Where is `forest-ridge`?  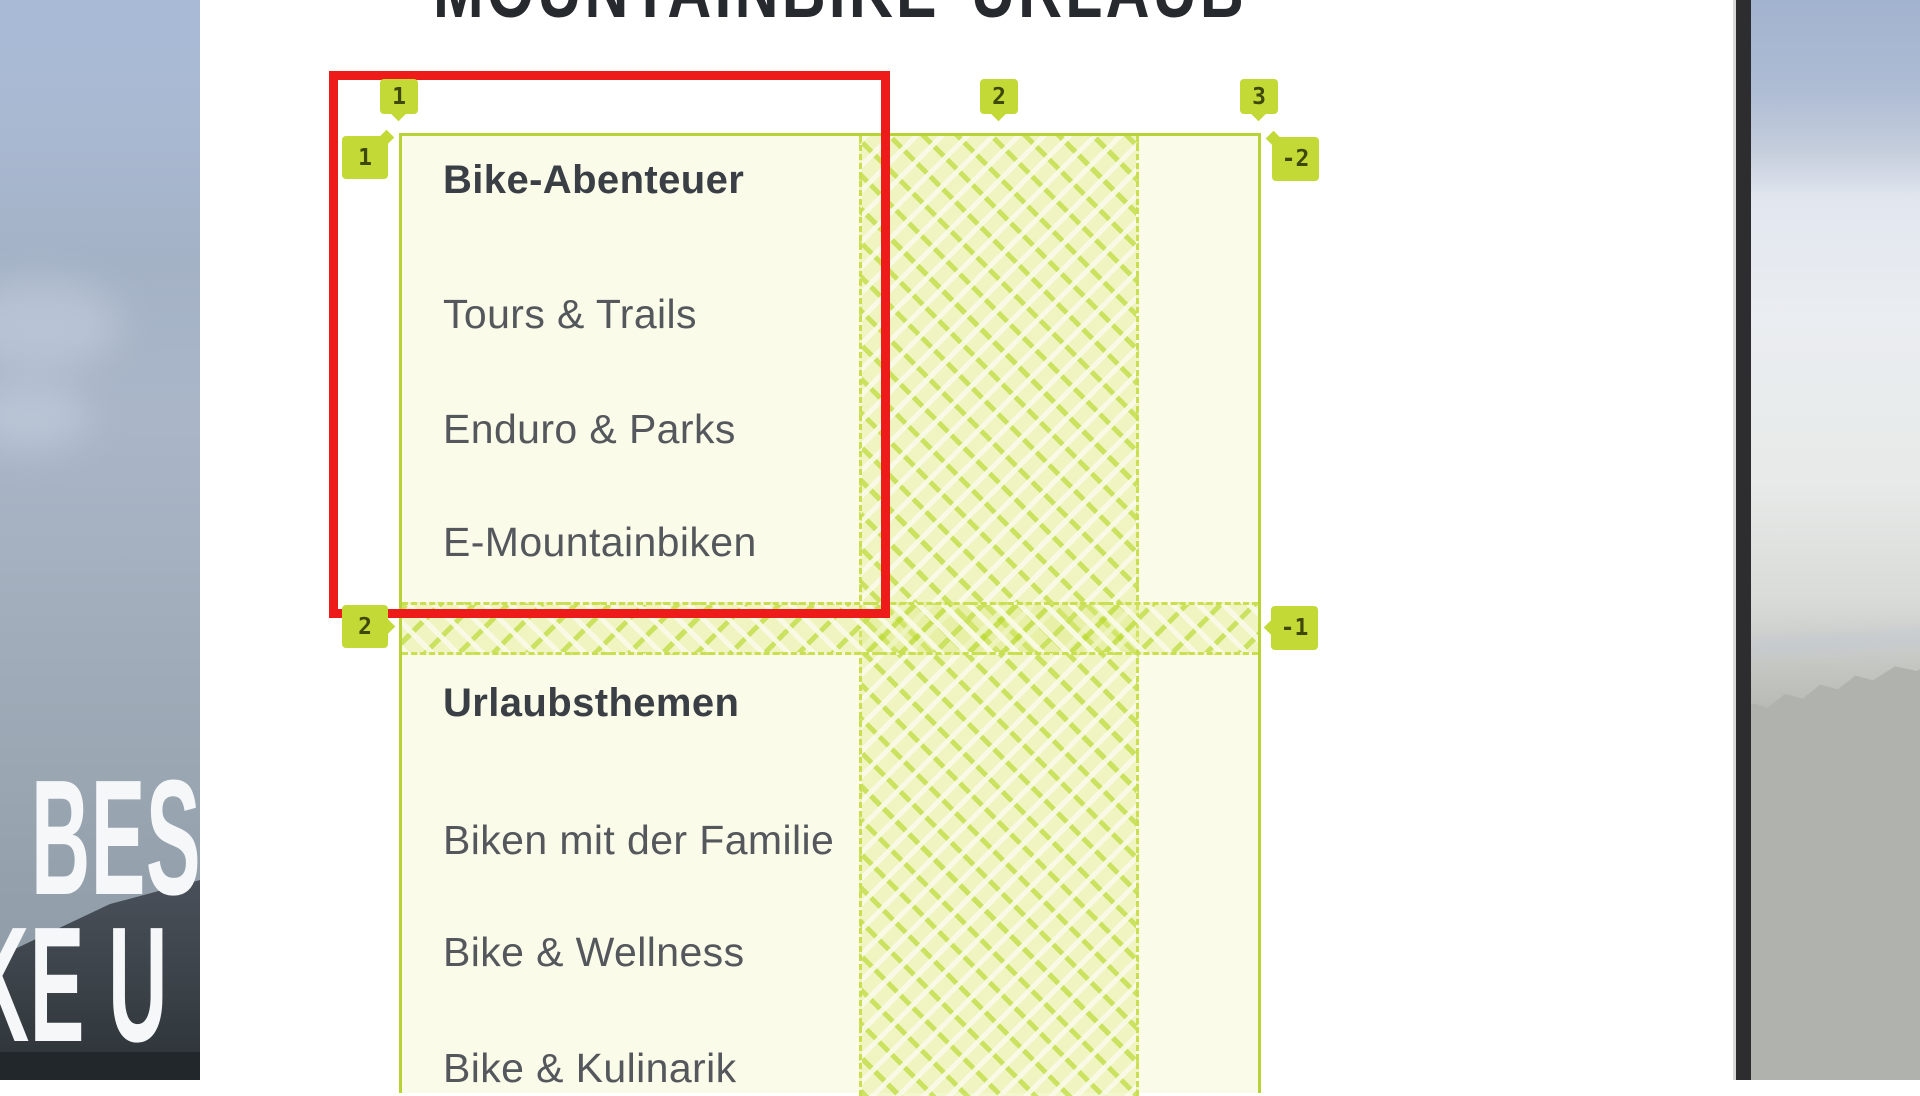 forest-ridge is located at coordinates (1835, 864).